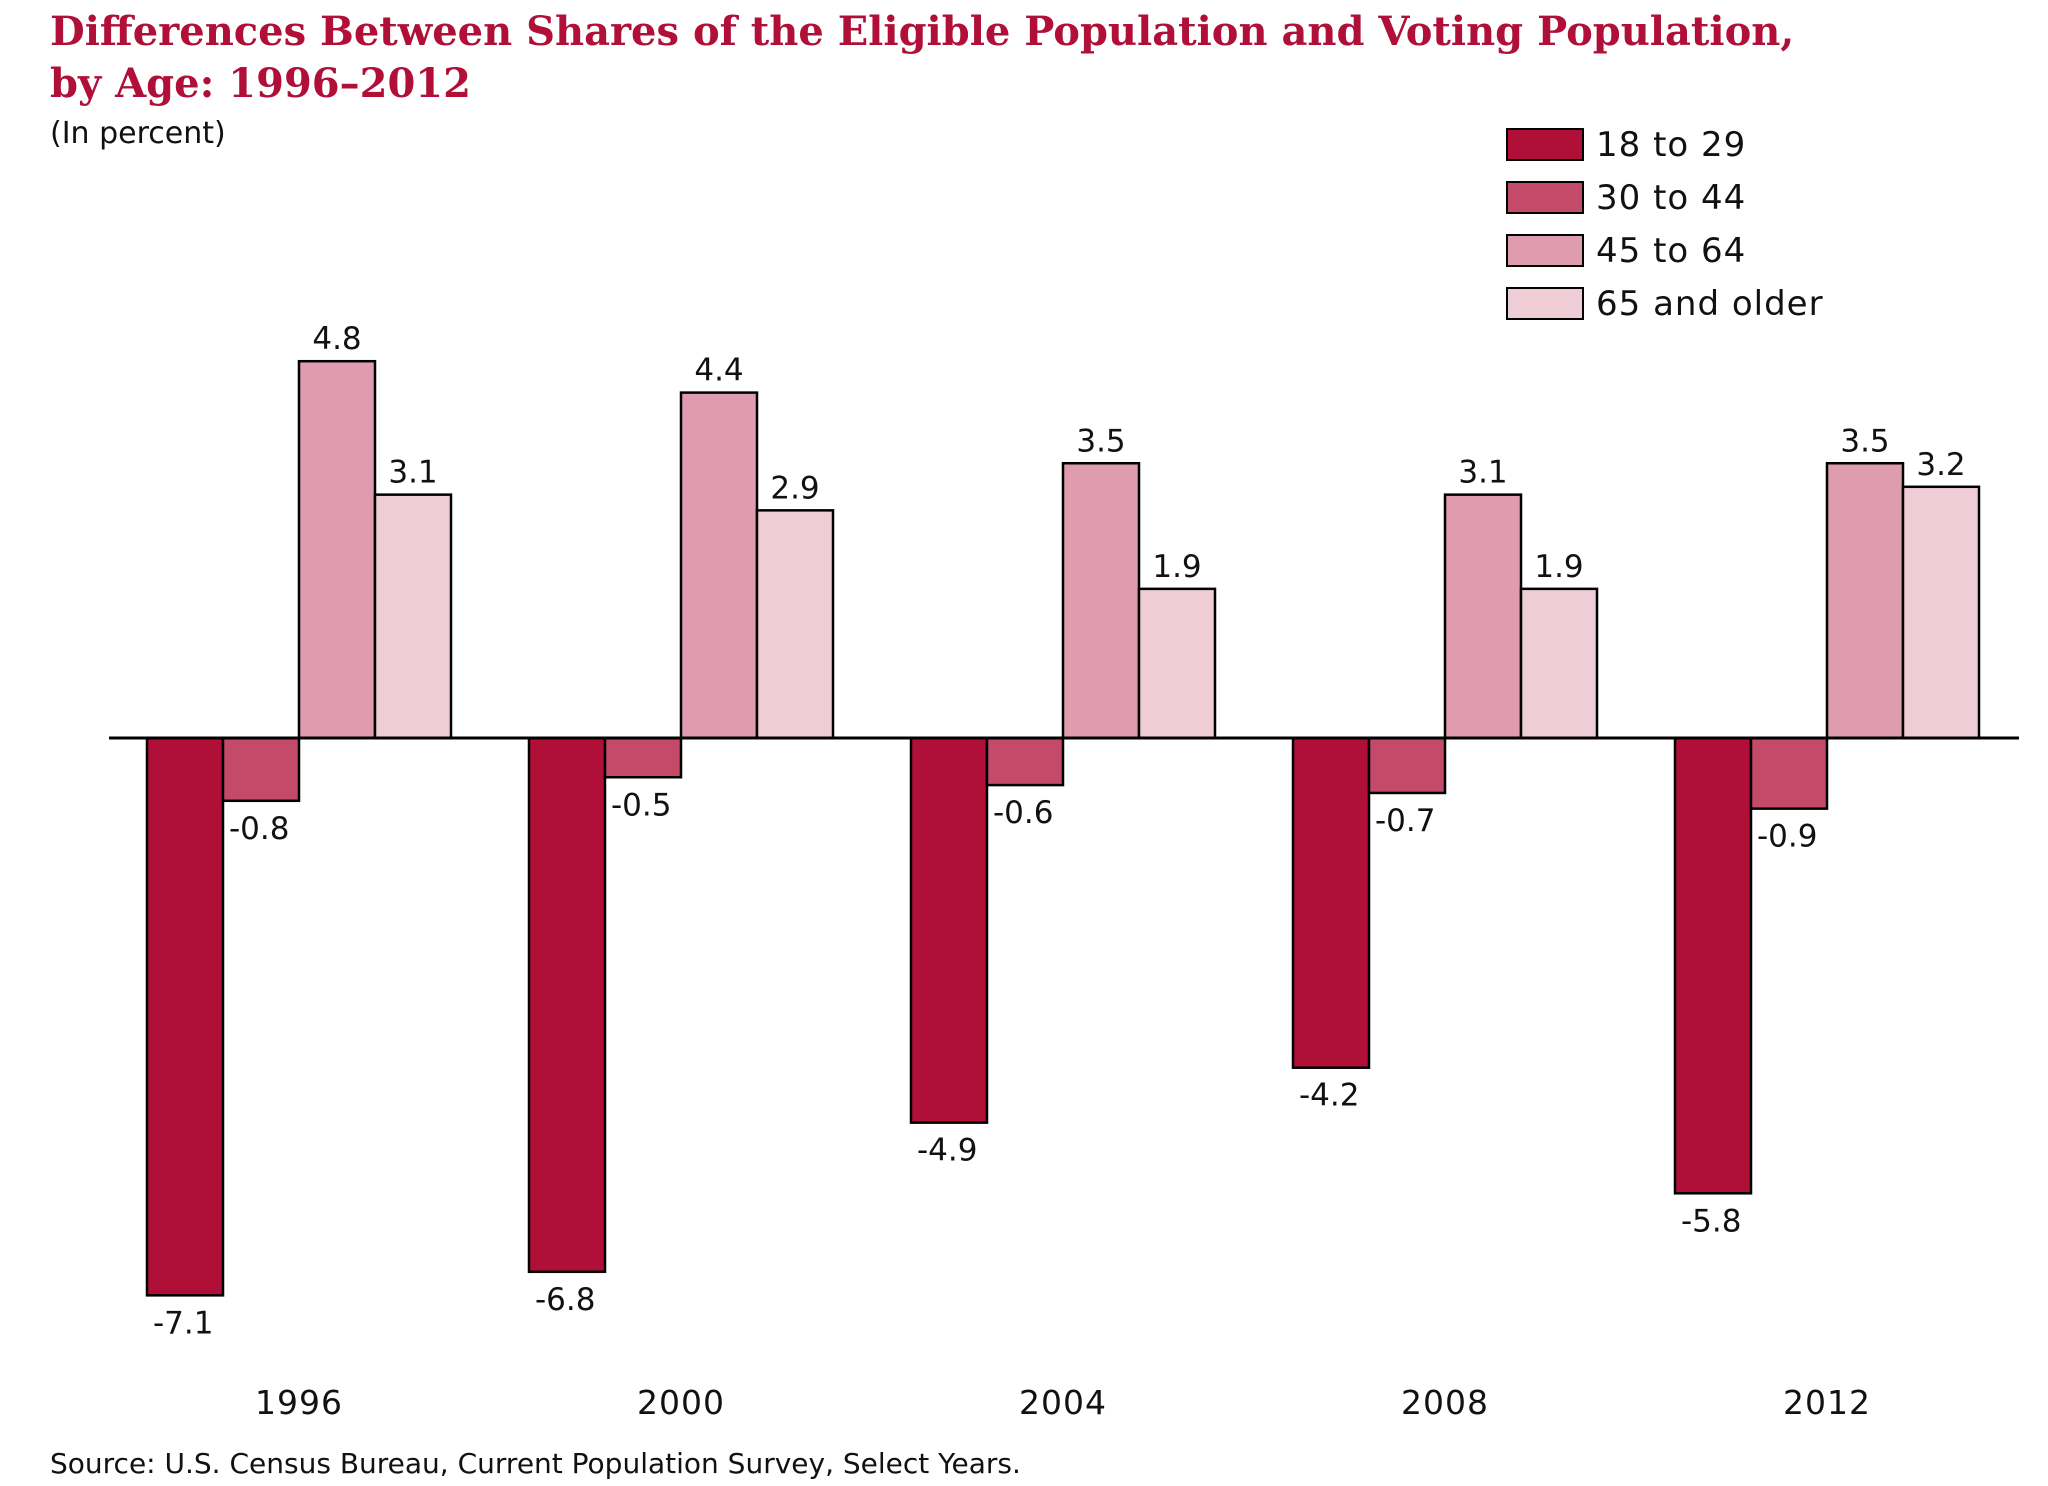 The width and height of the screenshot is (2048, 1486). I want to click on legend: 18 to 29 30 to 44 45 to 64 65 and older, so click(1665, 224).